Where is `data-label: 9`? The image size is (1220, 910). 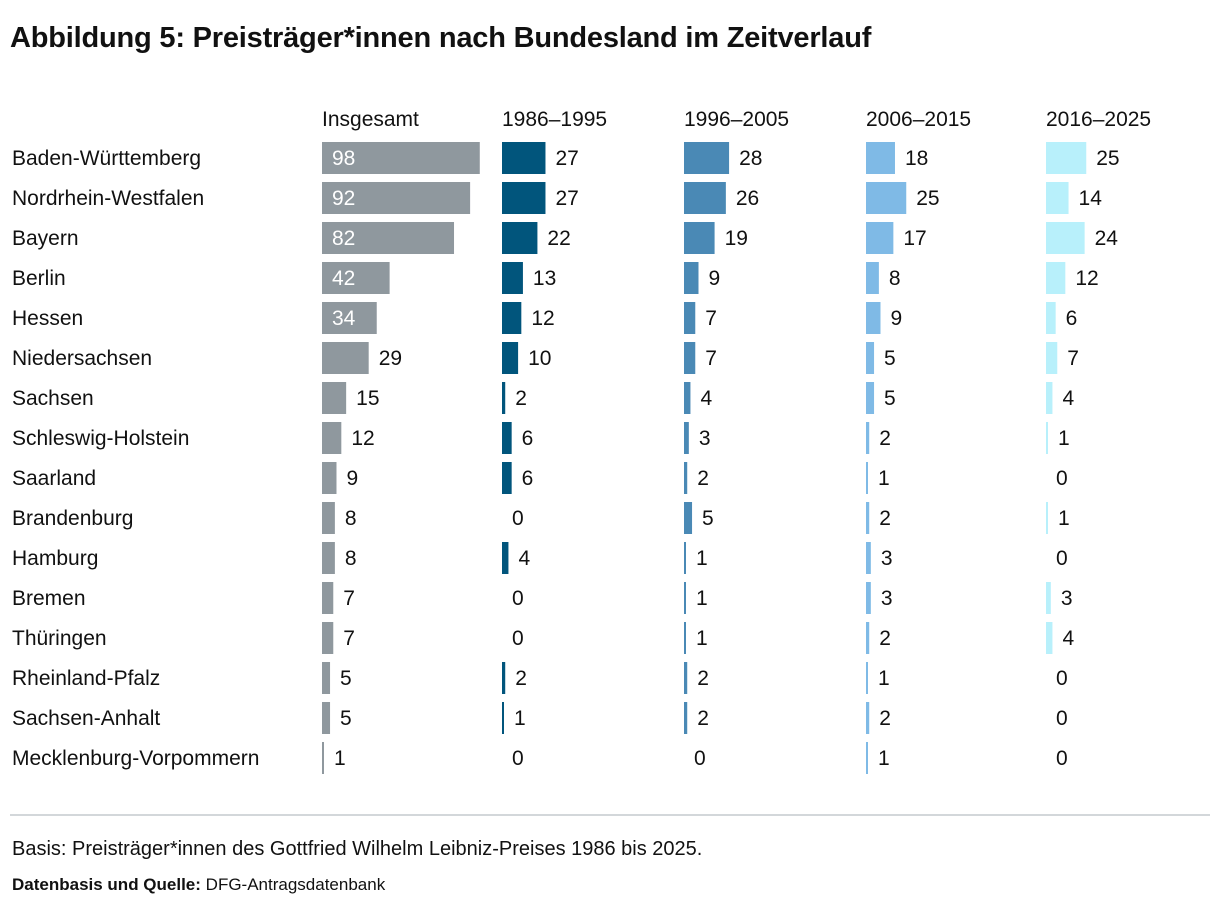 data-label: 9 is located at coordinates (896, 318).